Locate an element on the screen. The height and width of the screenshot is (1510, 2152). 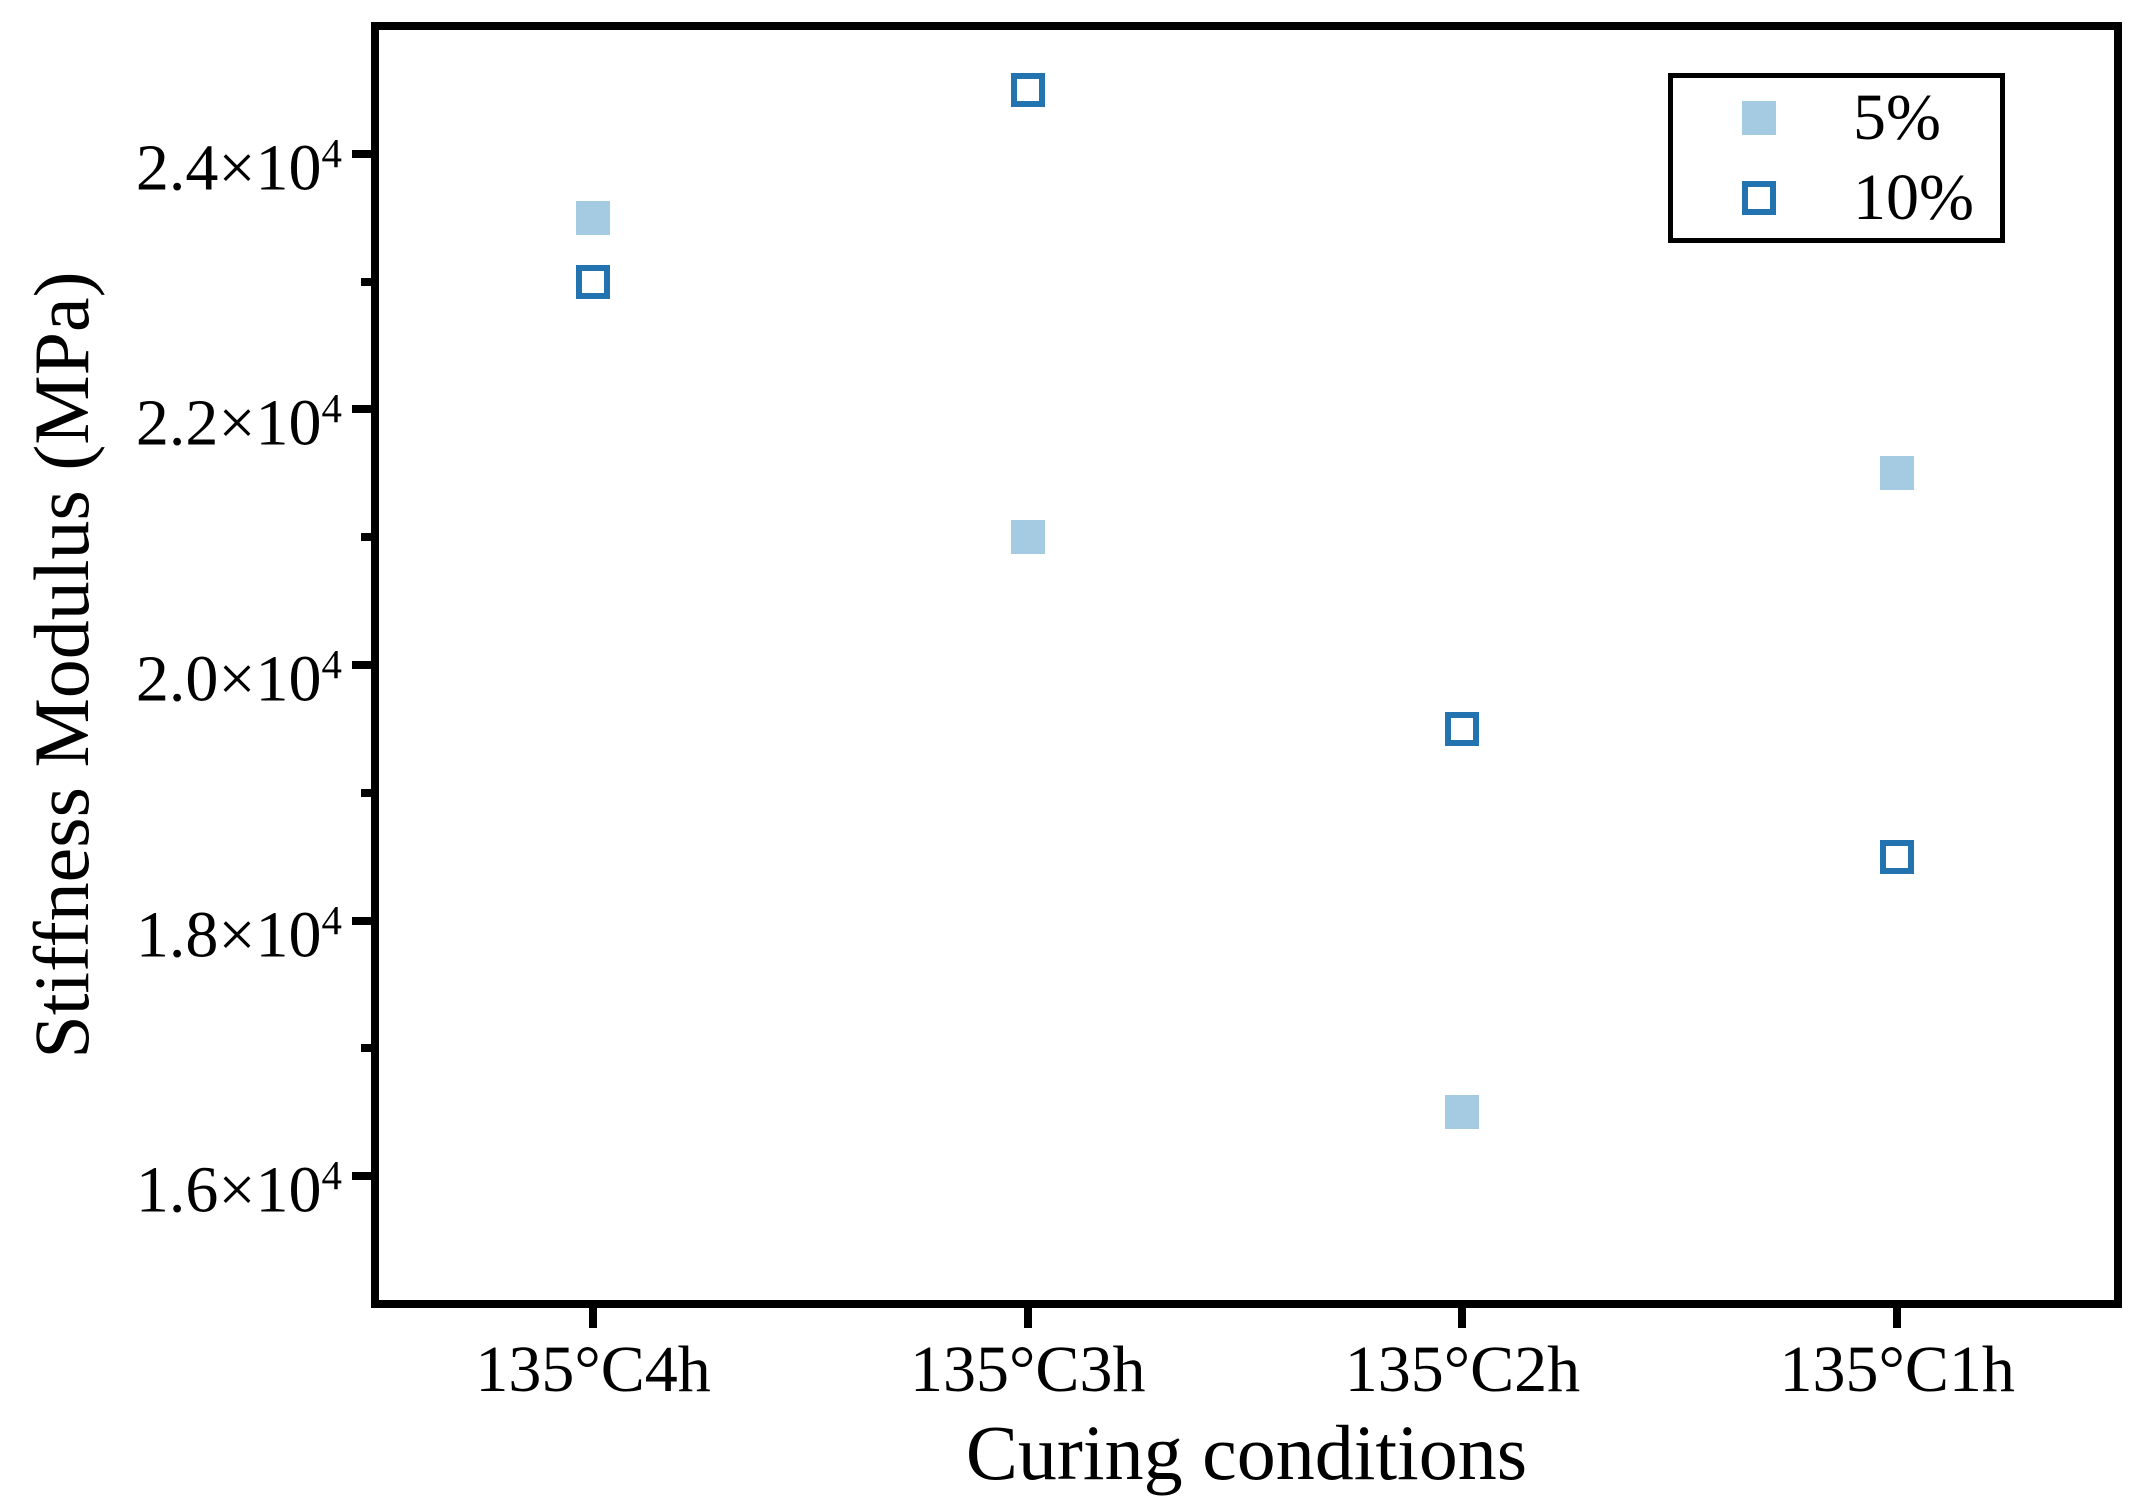
y-tick-label: 2.0×10⁴ is located at coordinates (238, 679).